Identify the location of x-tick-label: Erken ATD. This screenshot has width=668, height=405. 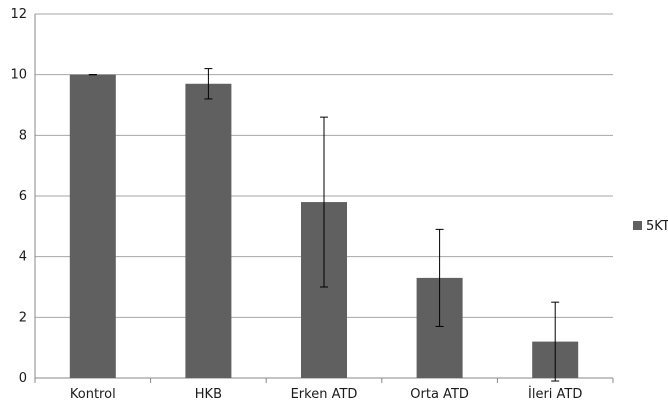
(324, 394).